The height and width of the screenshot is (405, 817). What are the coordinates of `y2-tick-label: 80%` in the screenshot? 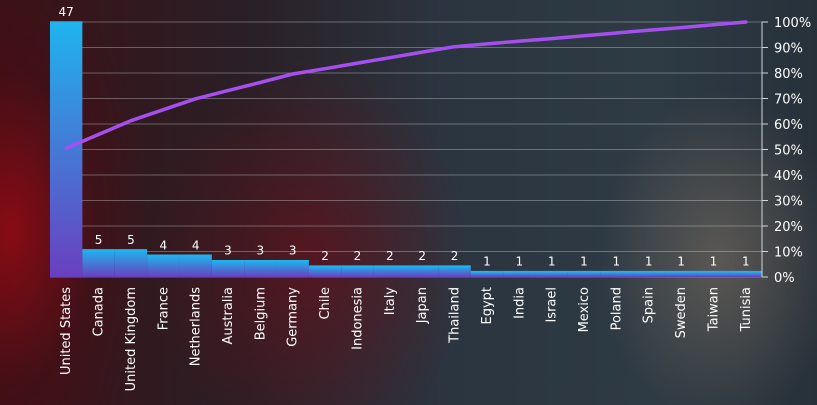 It's located at (788, 74).